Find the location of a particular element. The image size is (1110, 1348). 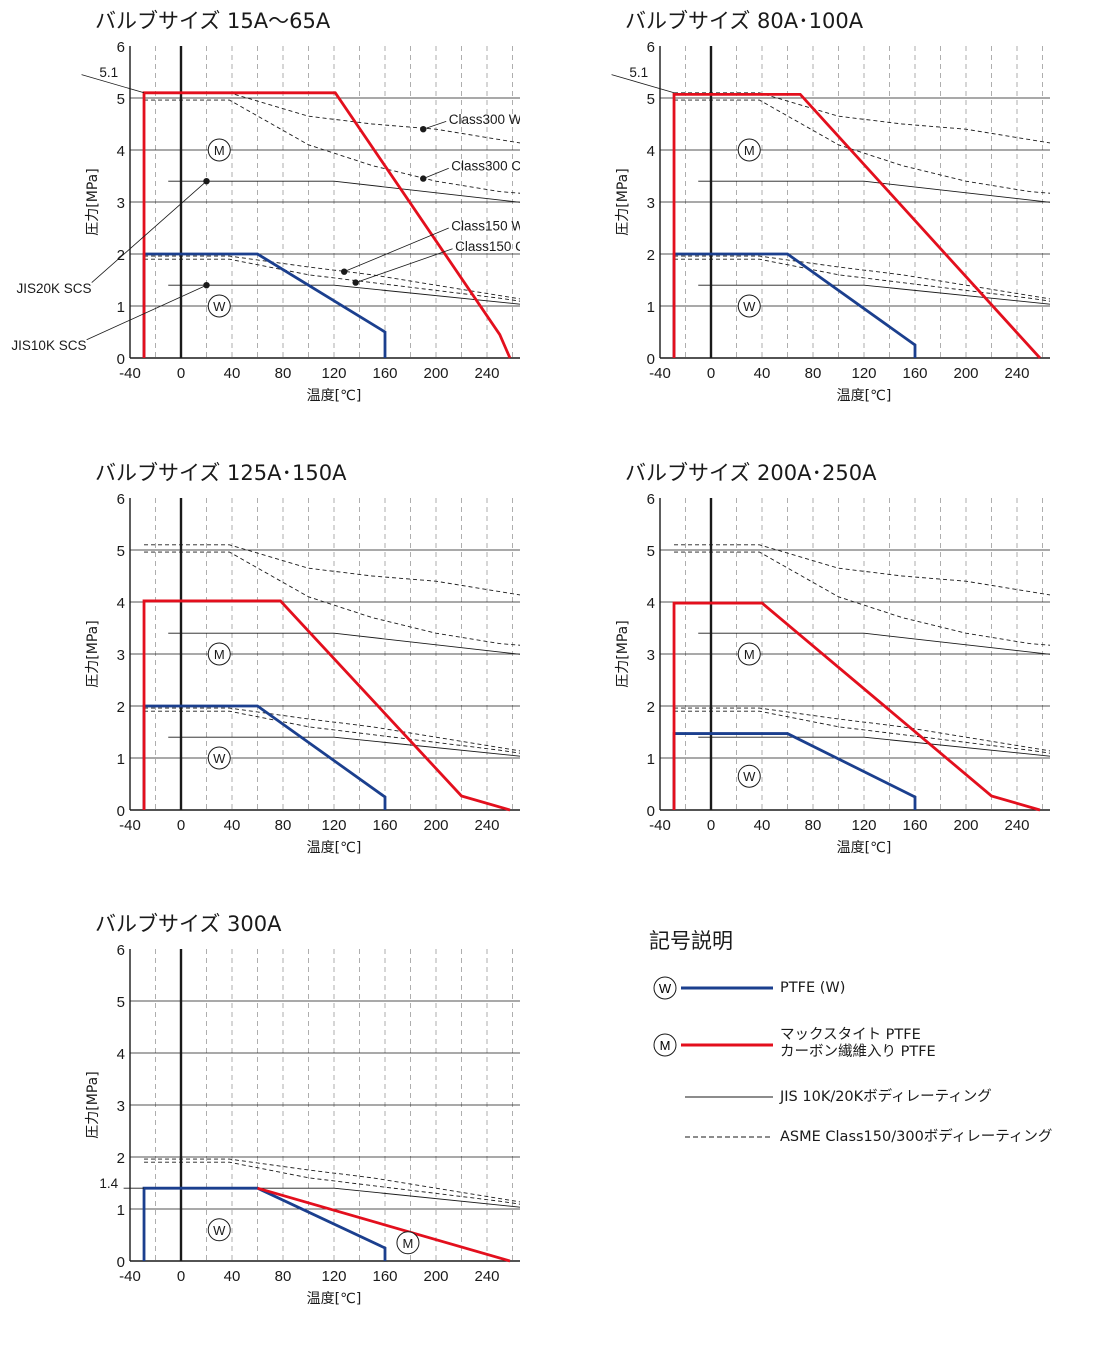

annotation-label: JIS20K SCS is located at coordinates (54, 288).